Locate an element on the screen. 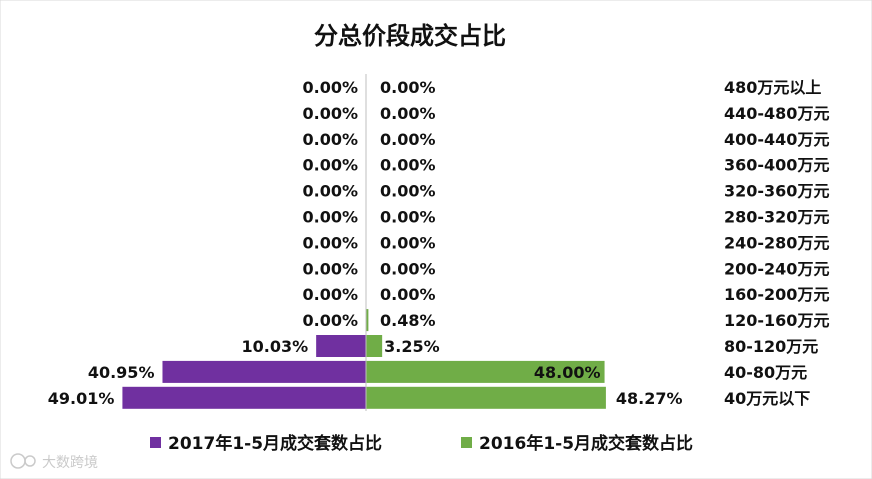  data-label-2017-6: 0.00% is located at coordinates (330, 242).